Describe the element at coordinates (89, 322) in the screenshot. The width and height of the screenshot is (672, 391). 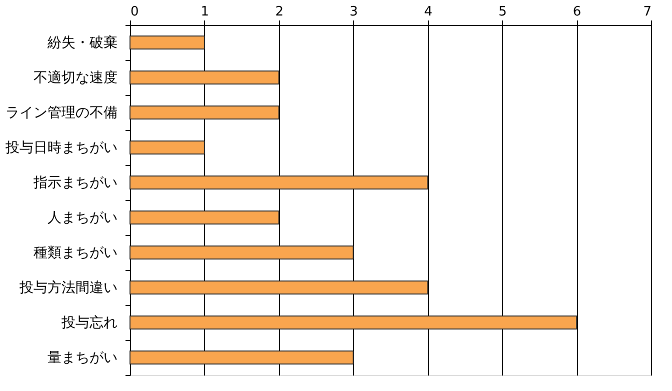
I see `y-tick-label: 投与忘れ` at that location.